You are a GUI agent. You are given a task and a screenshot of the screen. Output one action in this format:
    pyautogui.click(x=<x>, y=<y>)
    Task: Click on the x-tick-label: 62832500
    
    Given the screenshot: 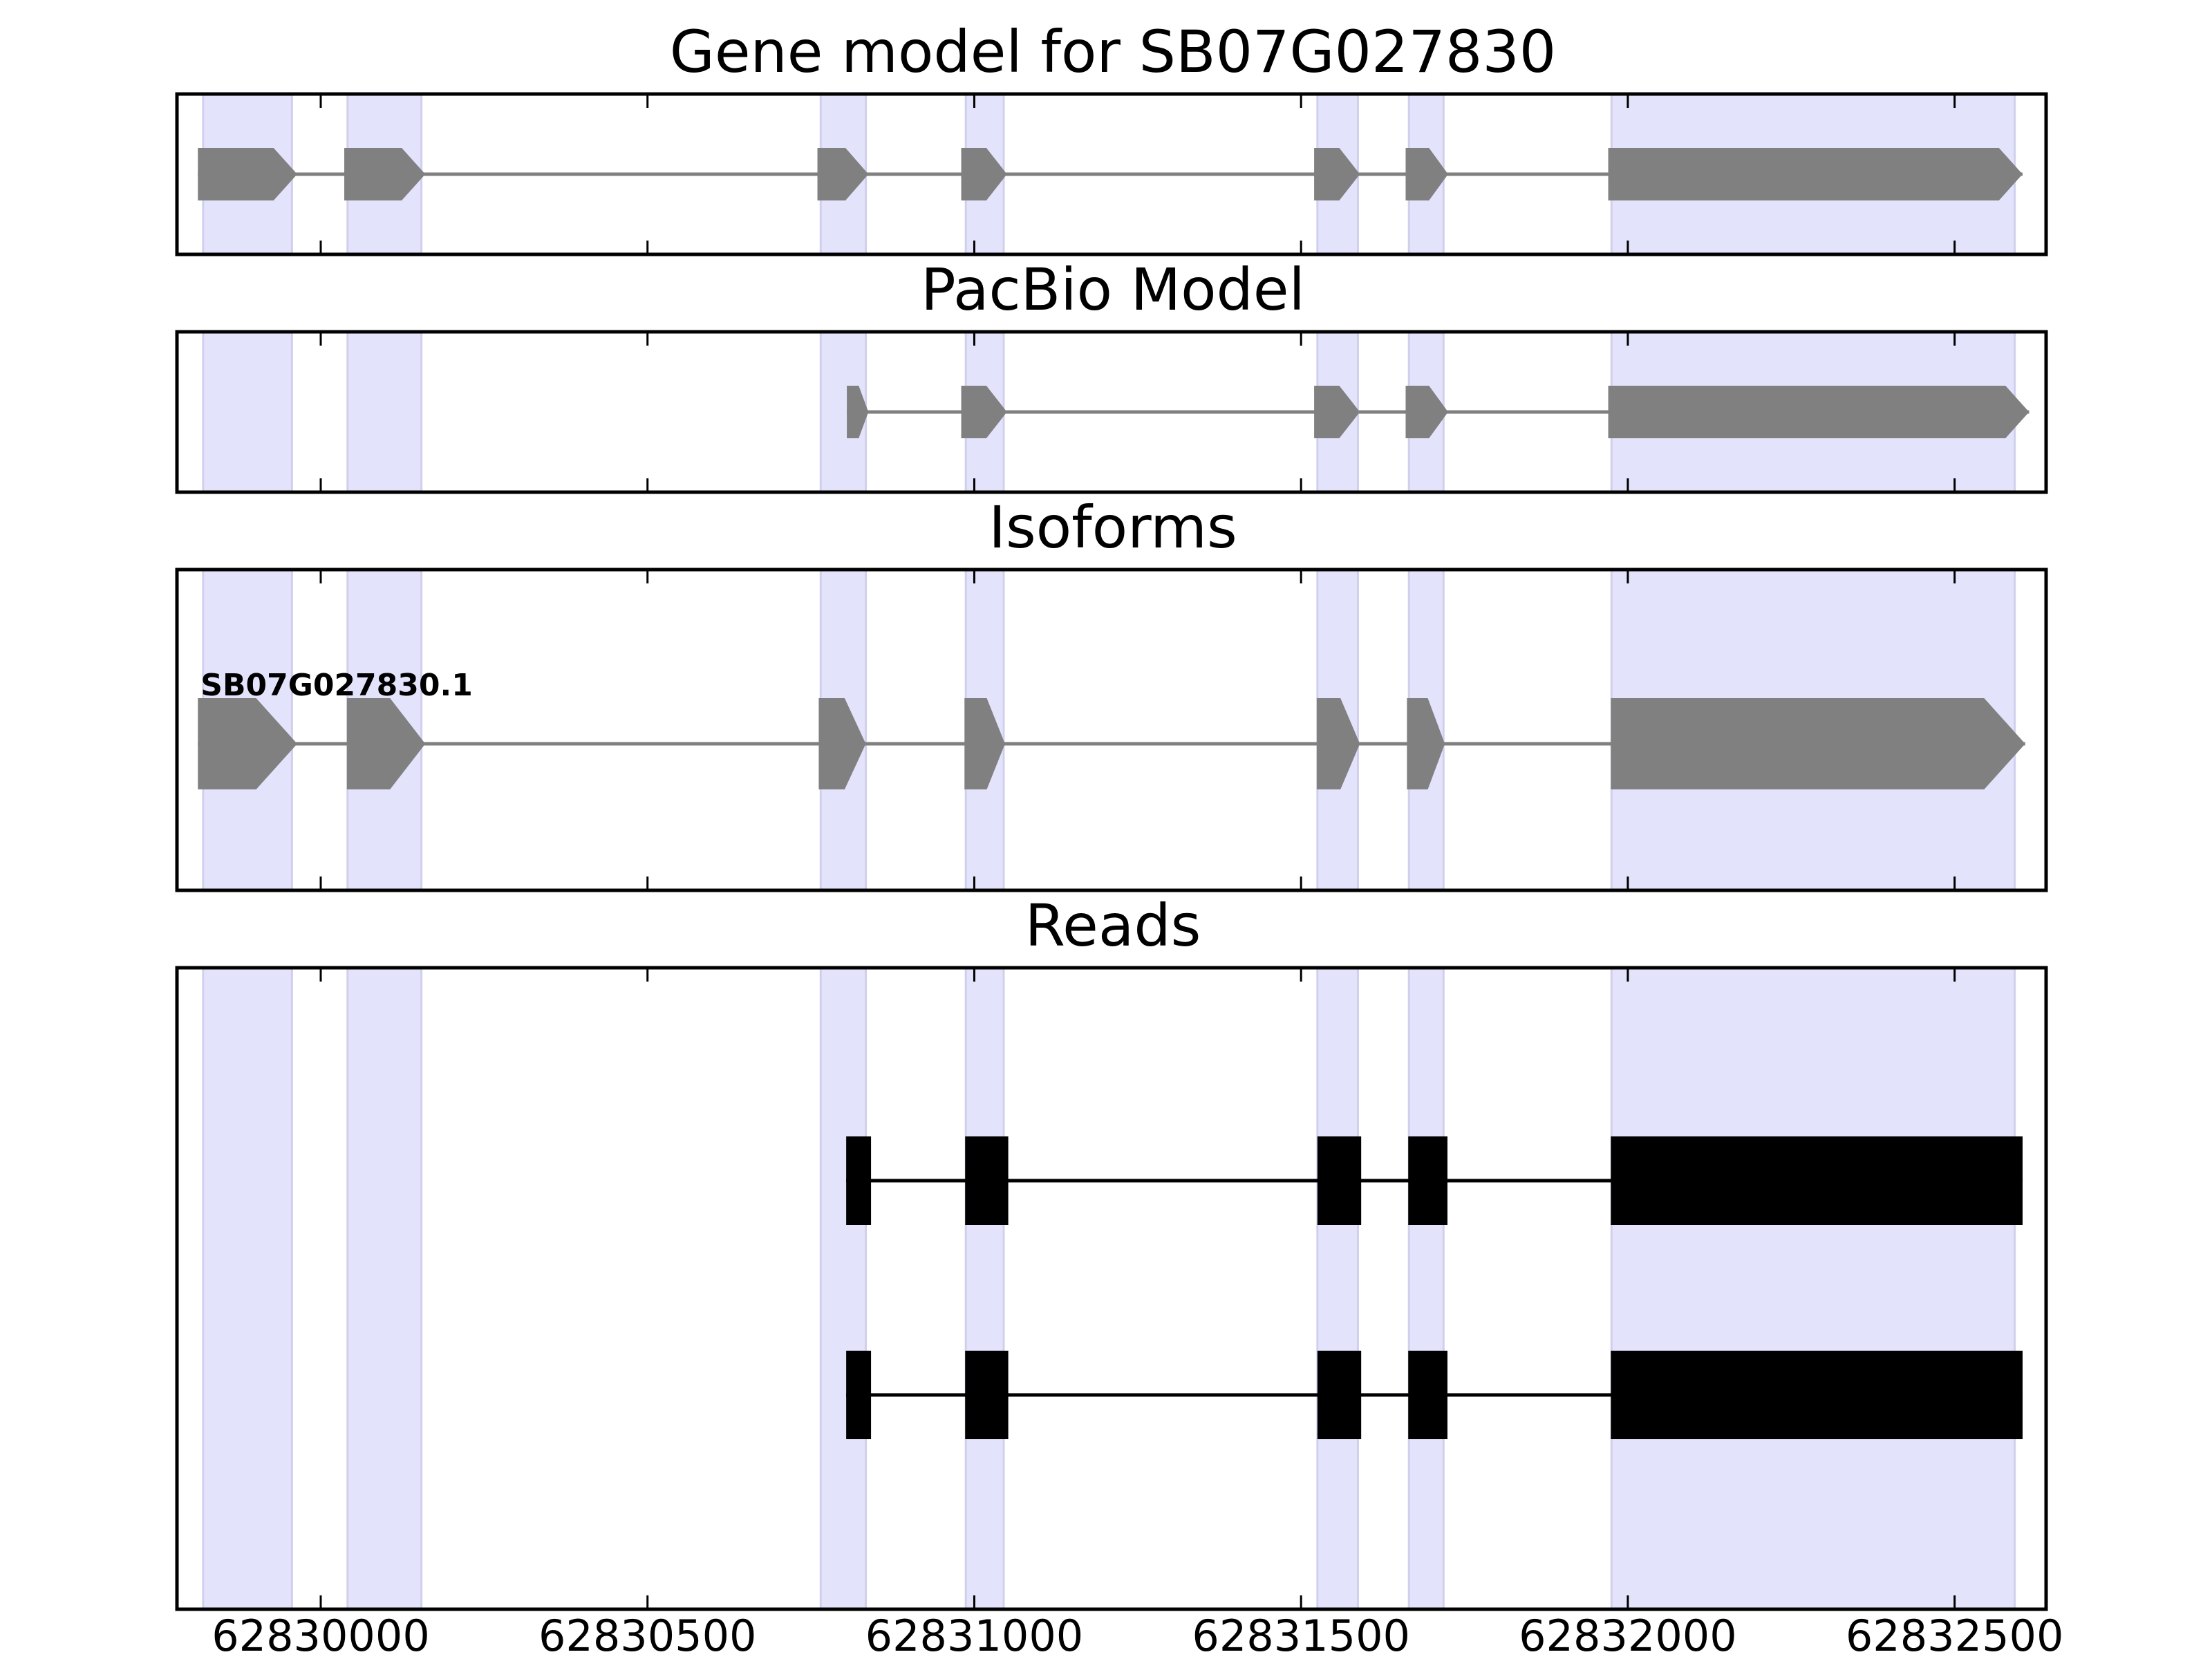 What is the action you would take?
    pyautogui.click(x=1955, y=1635)
    